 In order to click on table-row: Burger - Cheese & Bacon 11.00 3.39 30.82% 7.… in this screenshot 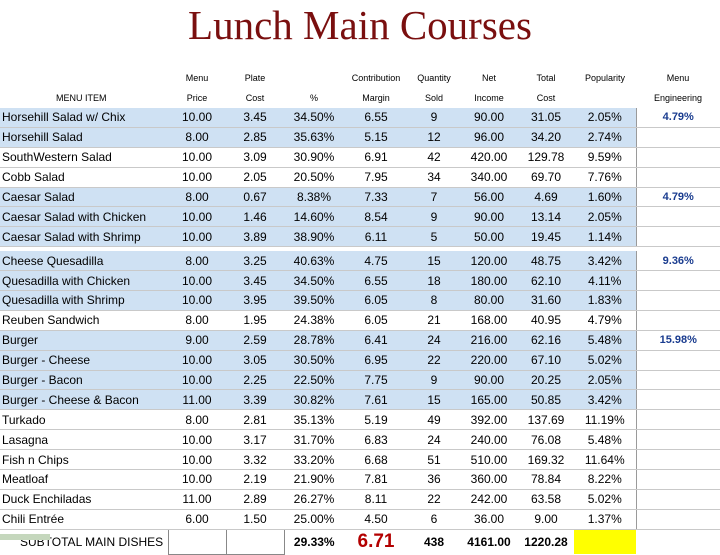, I will do `click(360, 400)`.